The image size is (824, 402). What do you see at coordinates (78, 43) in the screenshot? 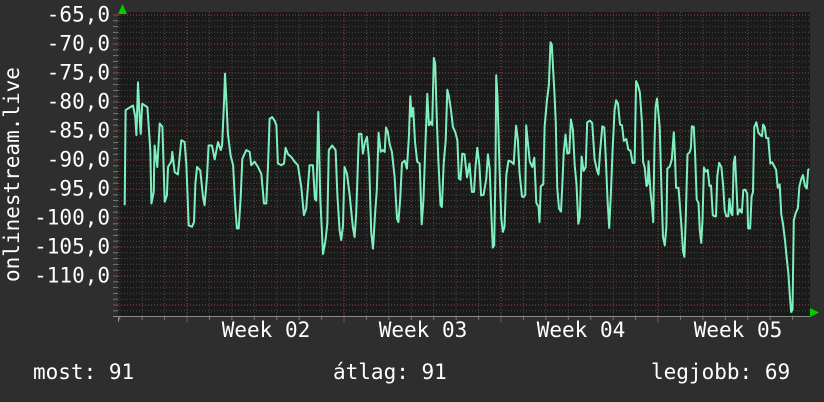
I see `y-tick-label: -70,0` at bounding box center [78, 43].